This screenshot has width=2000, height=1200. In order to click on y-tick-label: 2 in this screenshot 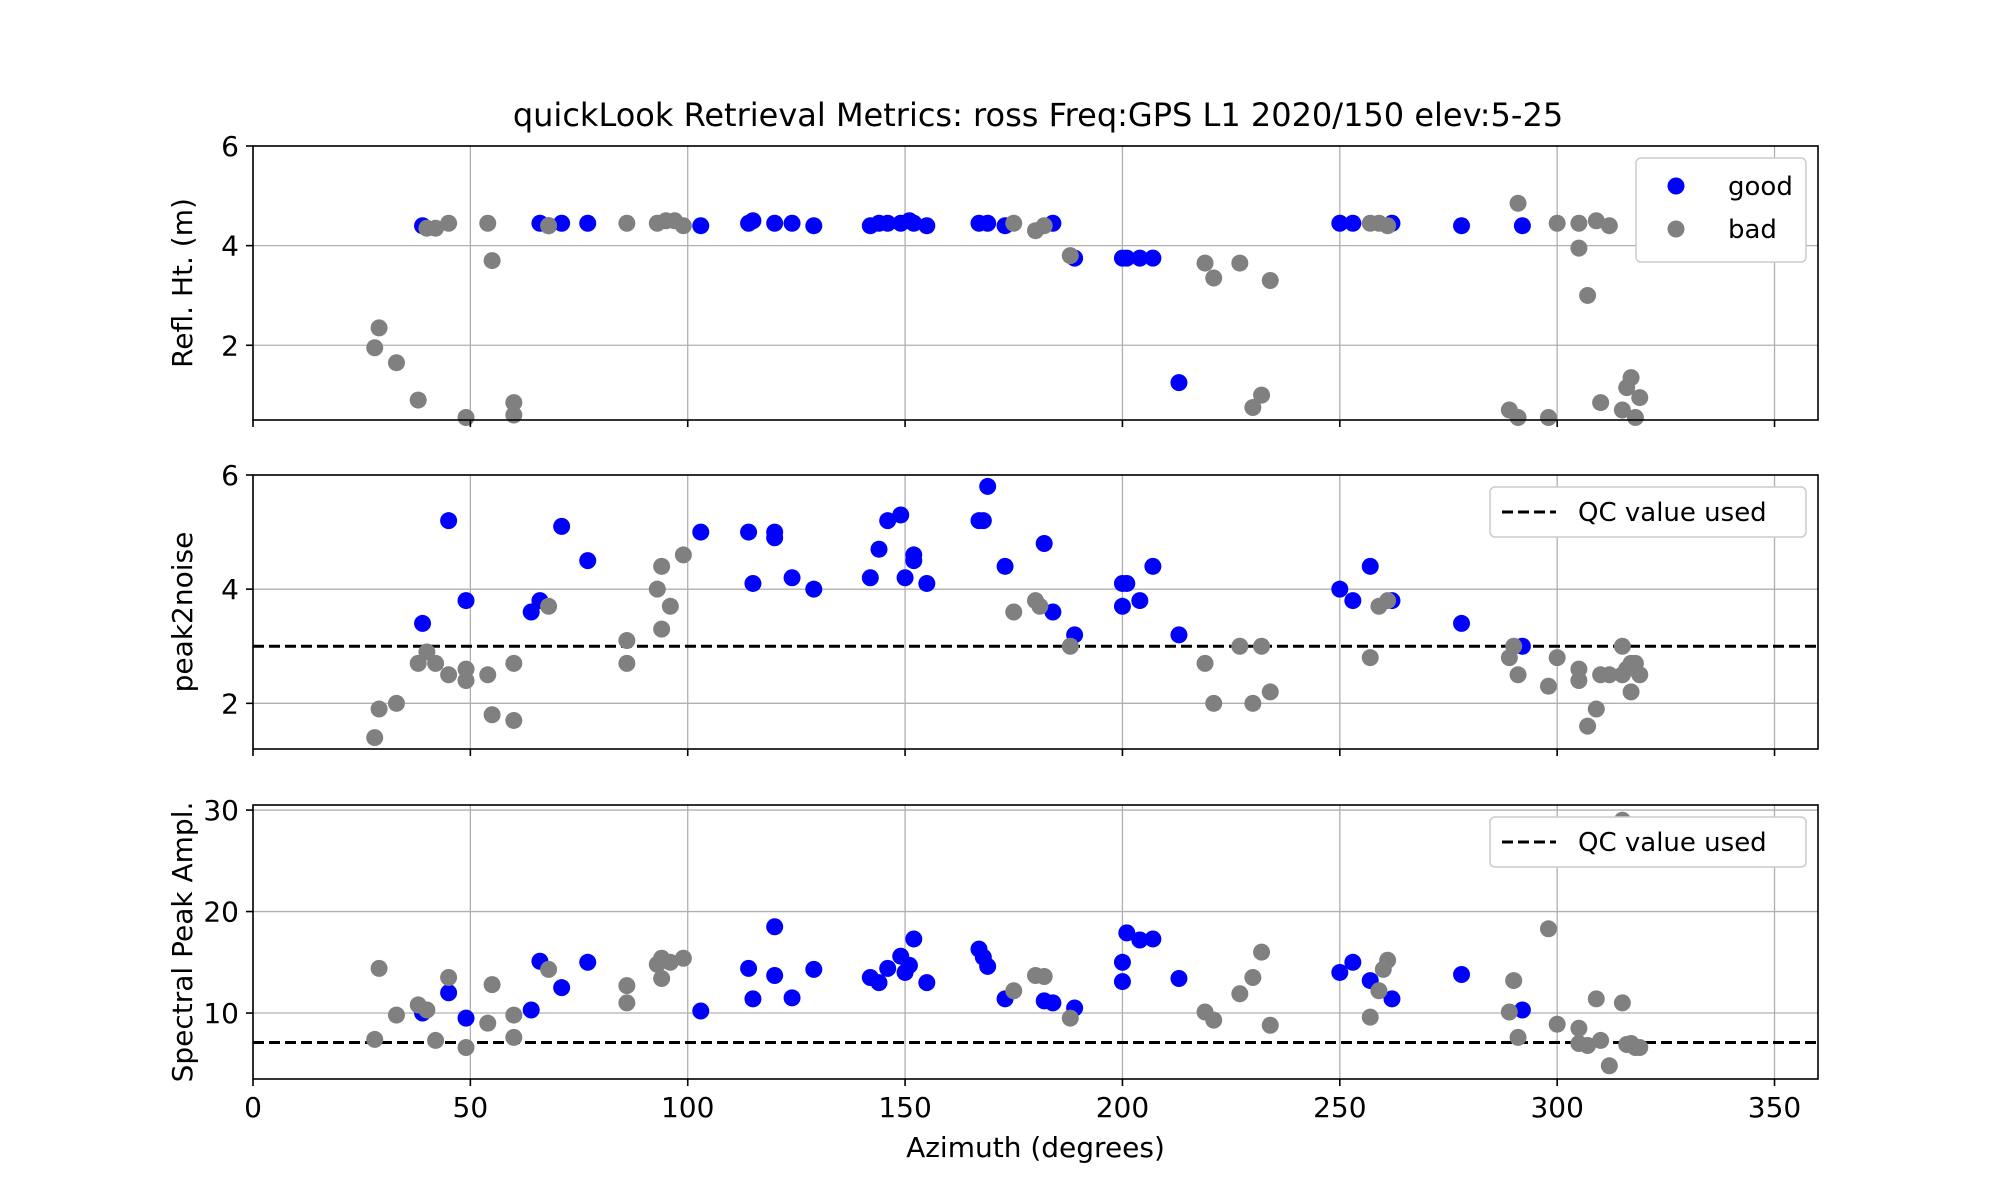, I will do `click(230, 703)`.